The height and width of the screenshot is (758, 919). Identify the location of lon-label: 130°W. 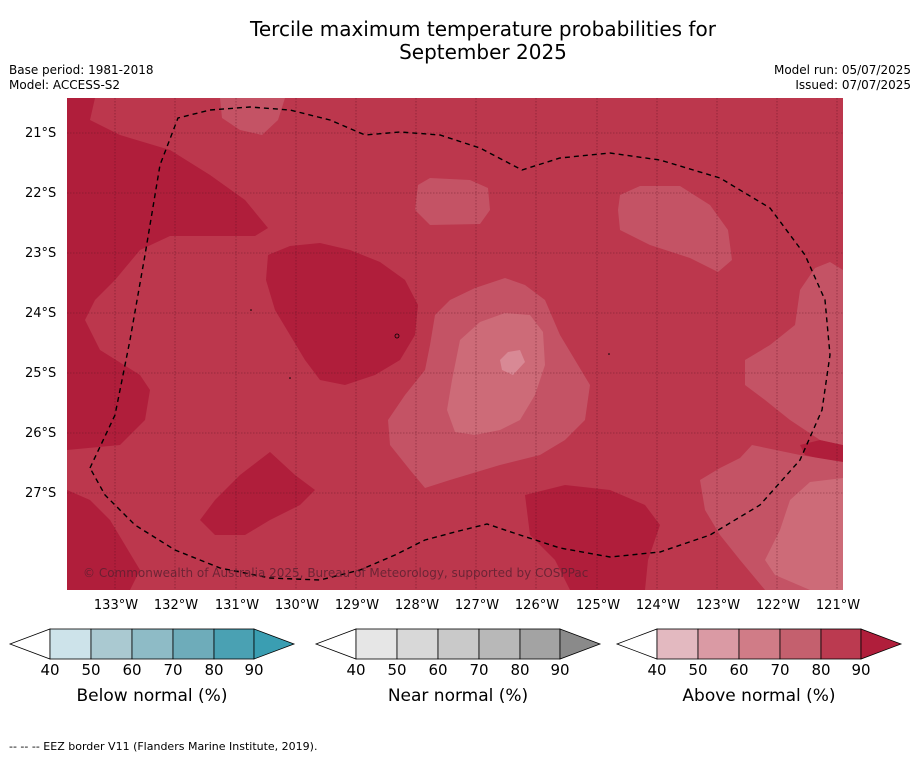
(297, 605).